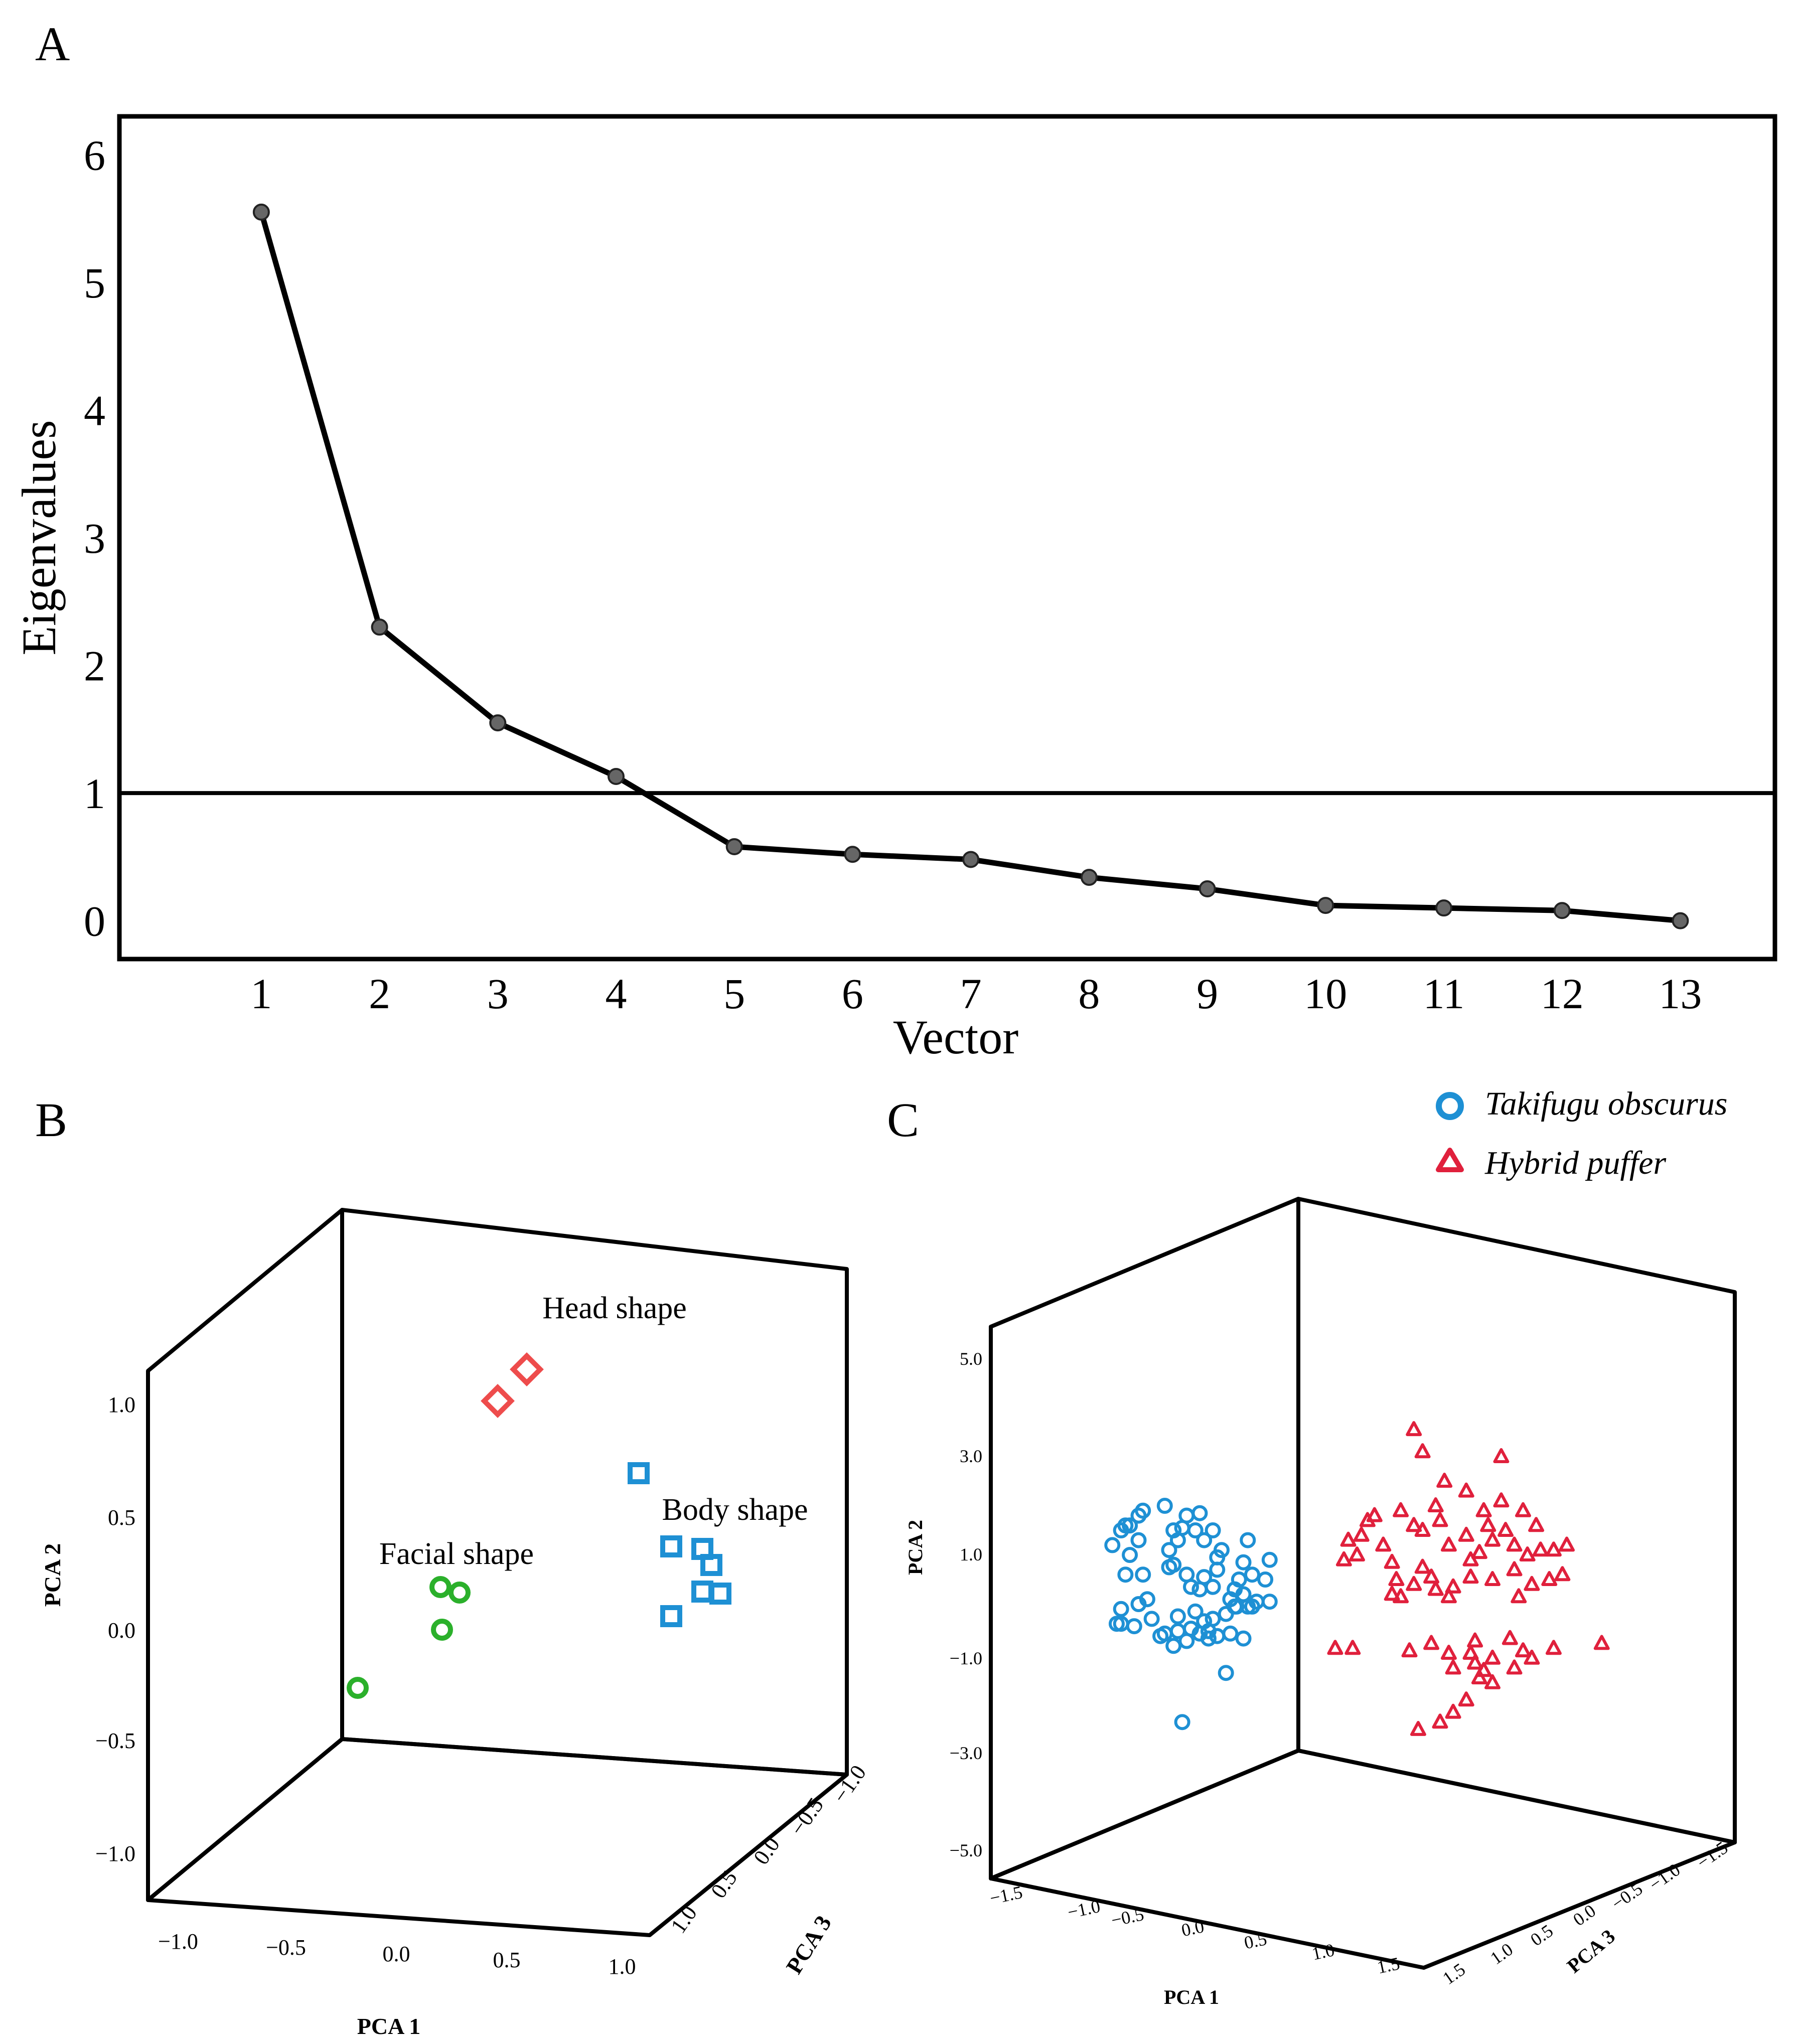  What do you see at coordinates (956, 1037) in the screenshot?
I see `x-axis-label-a: Vector` at bounding box center [956, 1037].